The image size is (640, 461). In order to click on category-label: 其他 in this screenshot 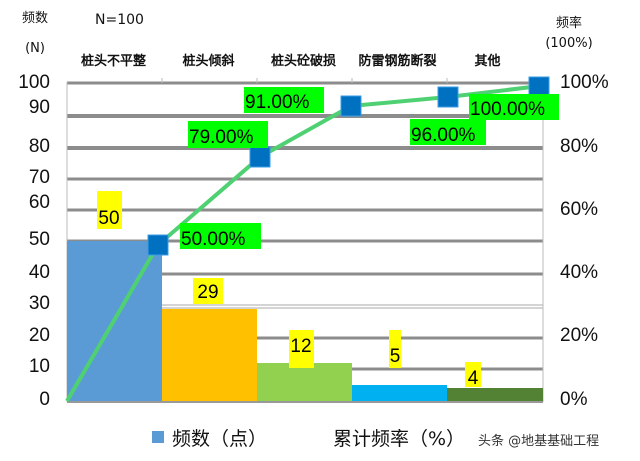, I will do `click(487, 61)`.